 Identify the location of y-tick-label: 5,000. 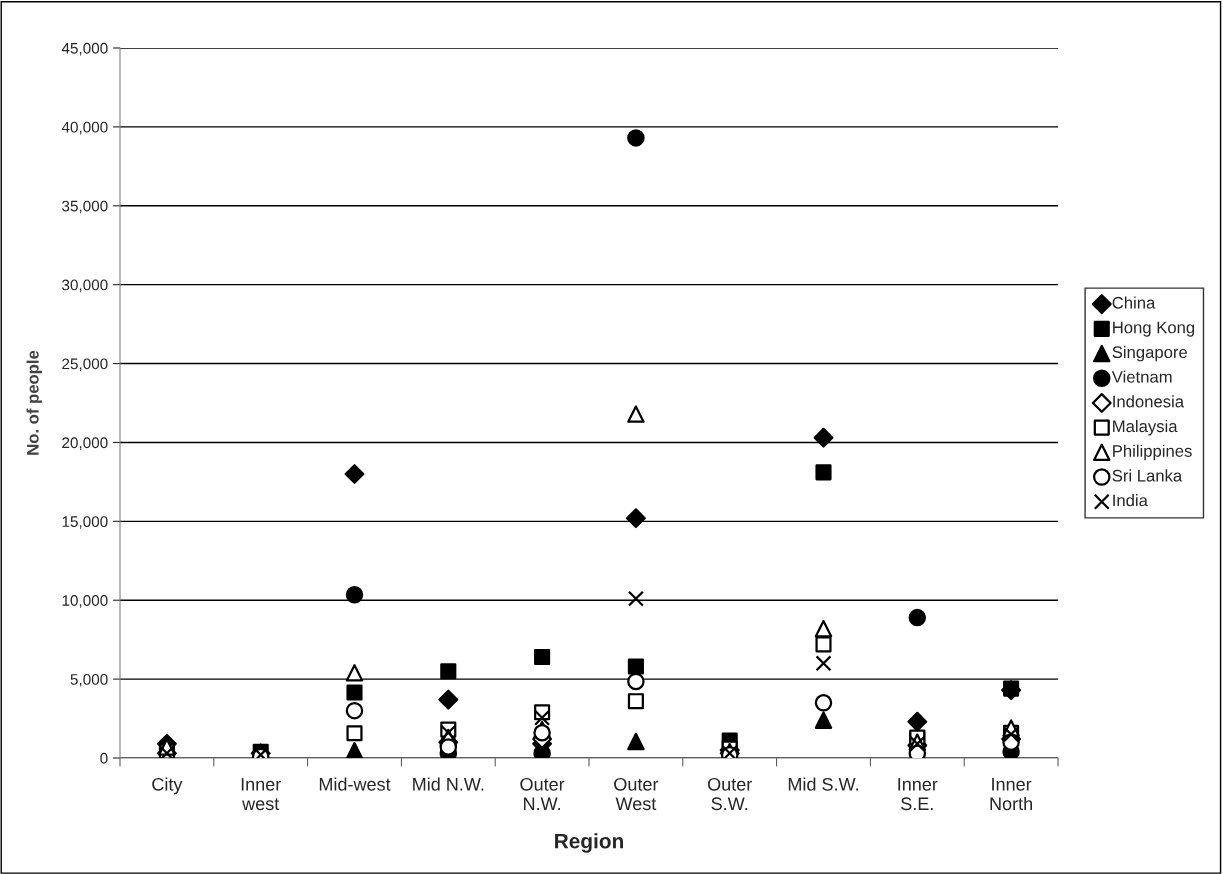
(89, 680).